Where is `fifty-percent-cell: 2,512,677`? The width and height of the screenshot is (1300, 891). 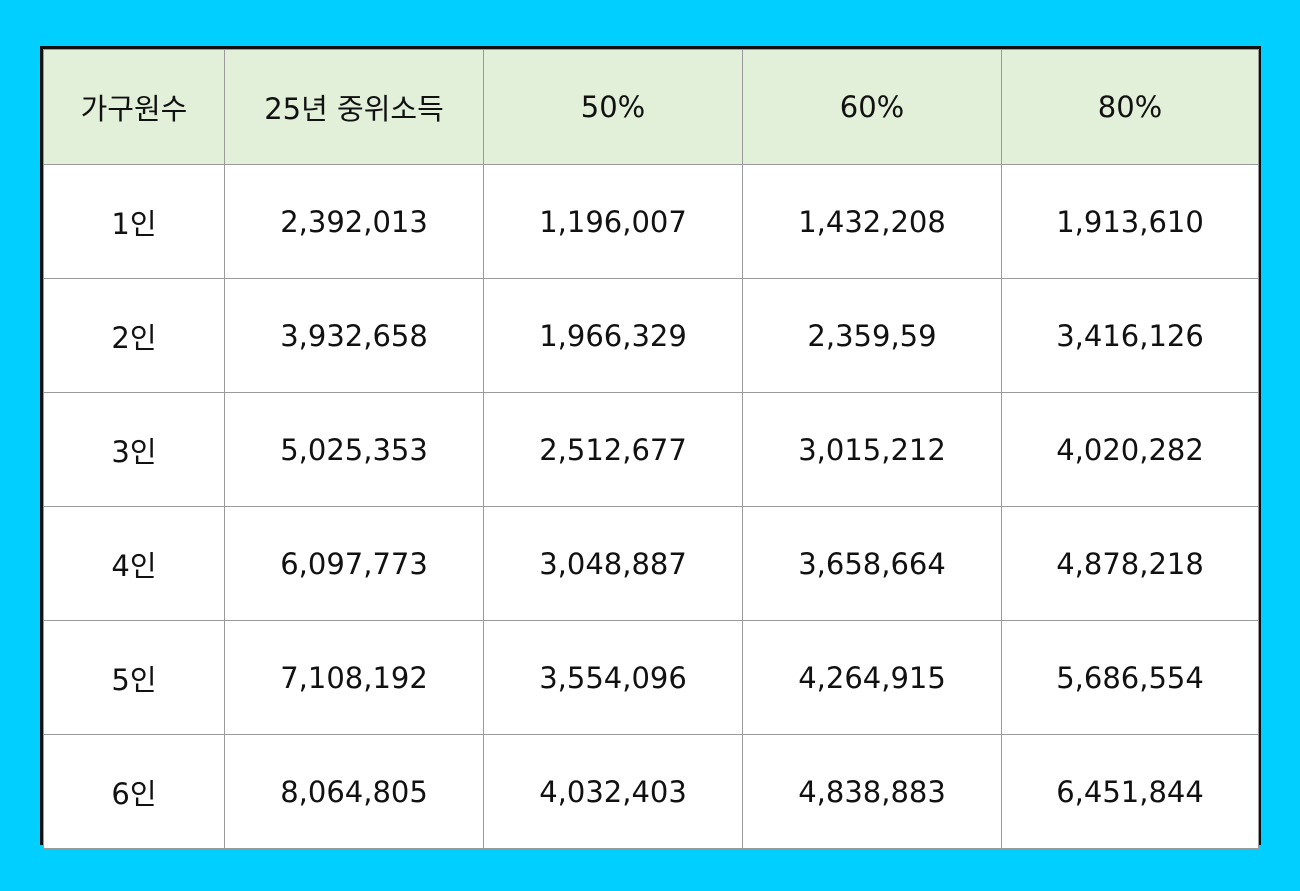 fifty-percent-cell: 2,512,677 is located at coordinates (613, 449).